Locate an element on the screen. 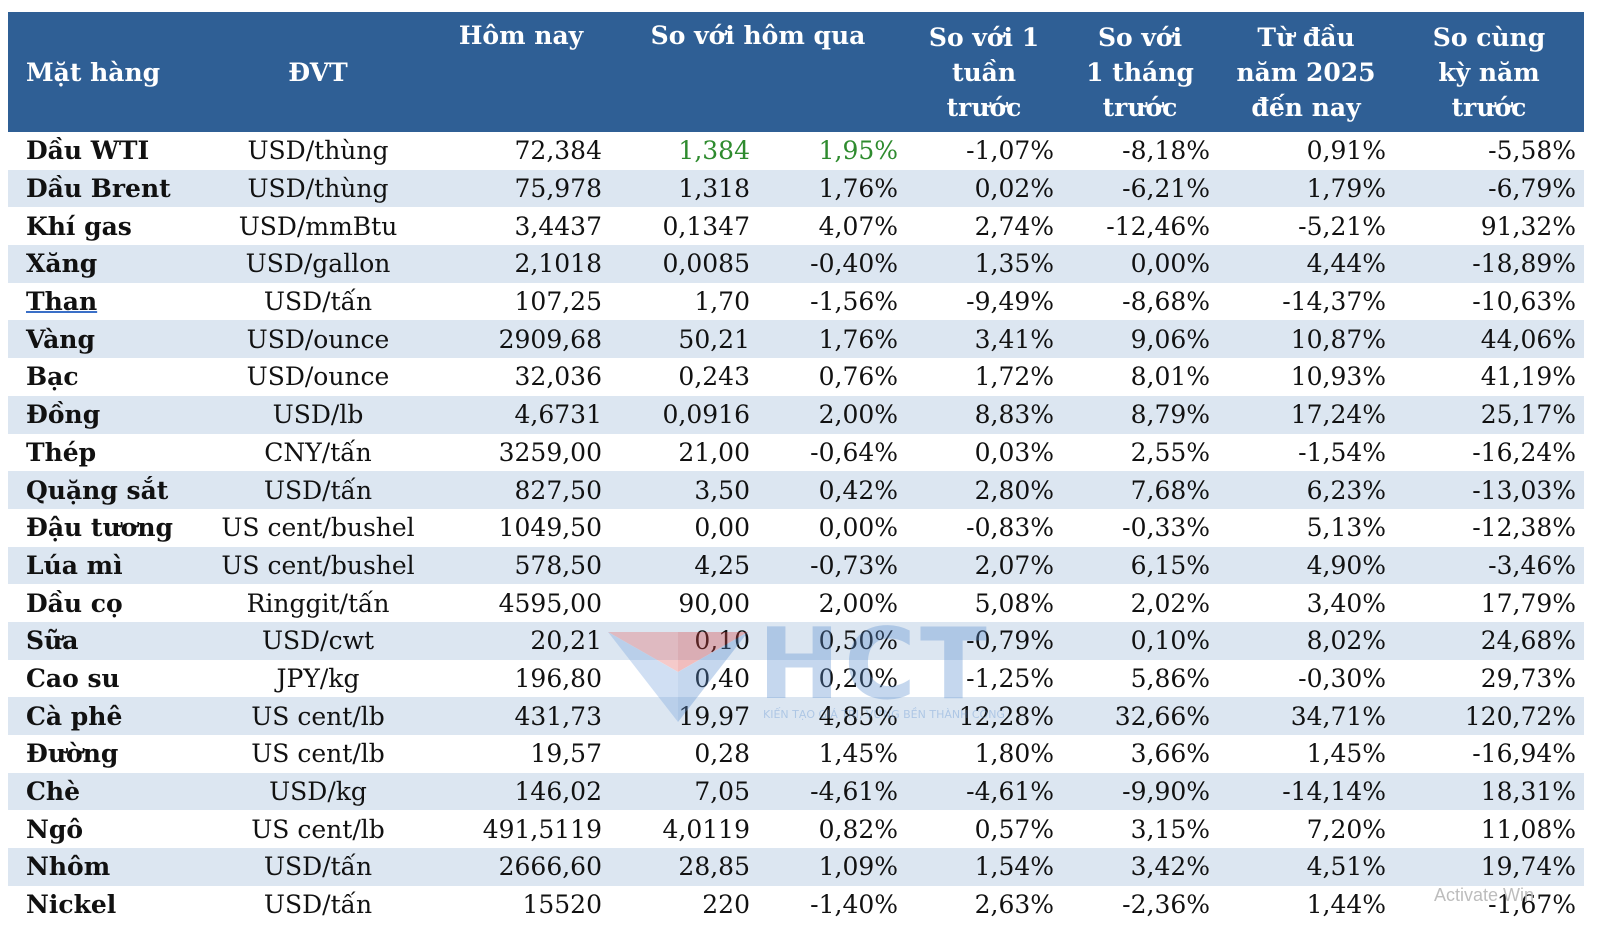 The image size is (1600, 939). item-name: Vàng is located at coordinates (106, 339).